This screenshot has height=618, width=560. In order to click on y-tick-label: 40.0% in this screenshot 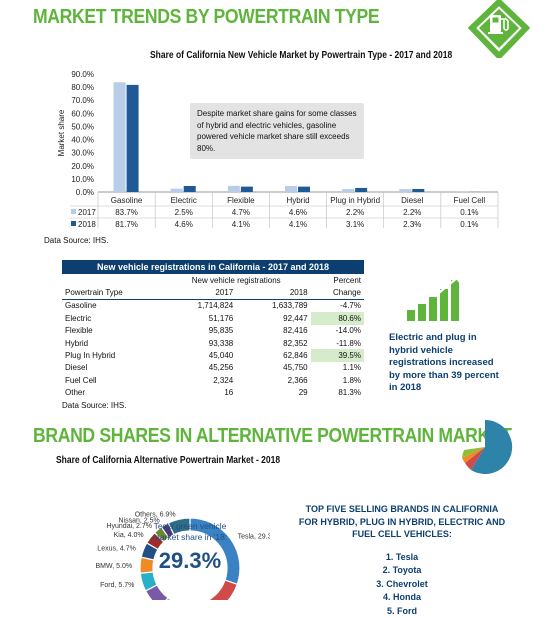, I will do `click(82, 140)`.